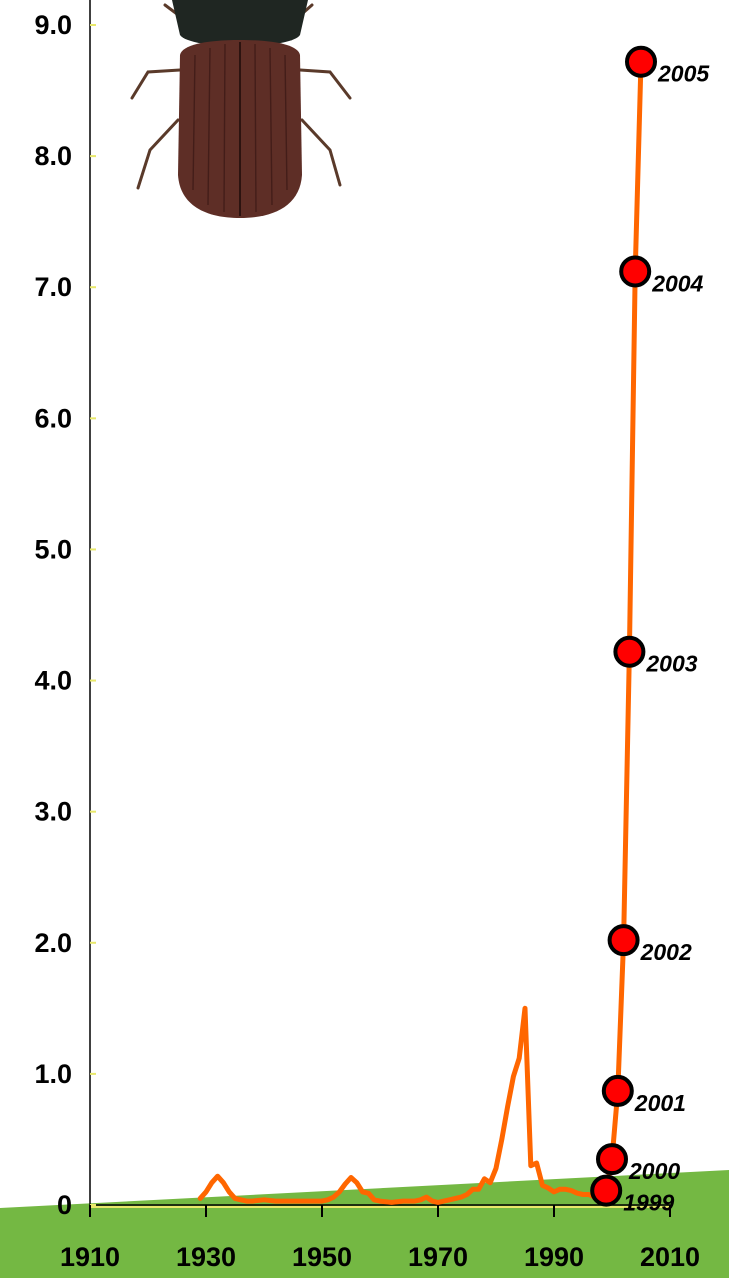 The width and height of the screenshot is (729, 1278). I want to click on y-tick-label: 5.0, so click(53, 549).